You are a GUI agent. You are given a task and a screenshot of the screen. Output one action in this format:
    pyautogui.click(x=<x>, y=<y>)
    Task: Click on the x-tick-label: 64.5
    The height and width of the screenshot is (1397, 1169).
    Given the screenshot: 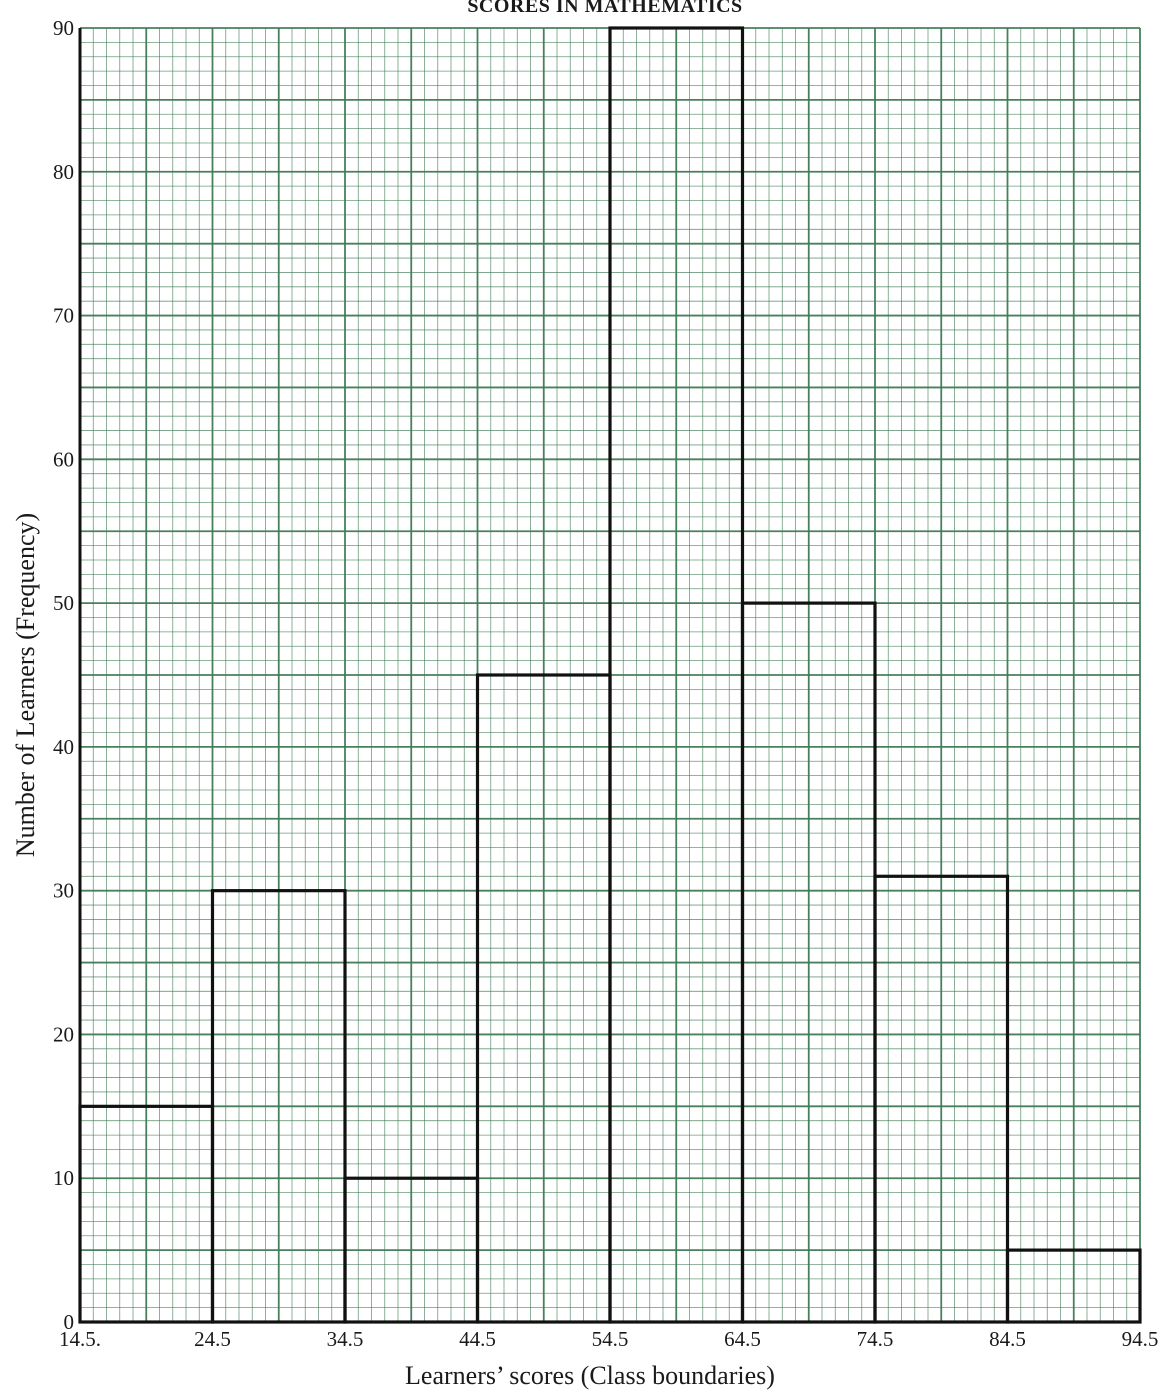 What is the action you would take?
    pyautogui.click(x=742, y=1339)
    